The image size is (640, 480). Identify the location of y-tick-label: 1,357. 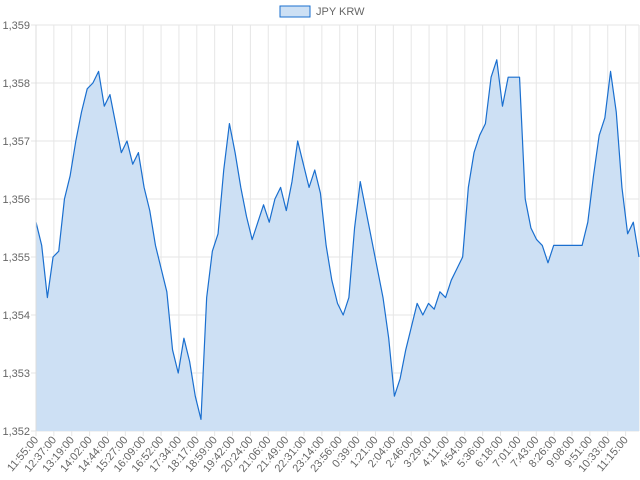
(16, 142).